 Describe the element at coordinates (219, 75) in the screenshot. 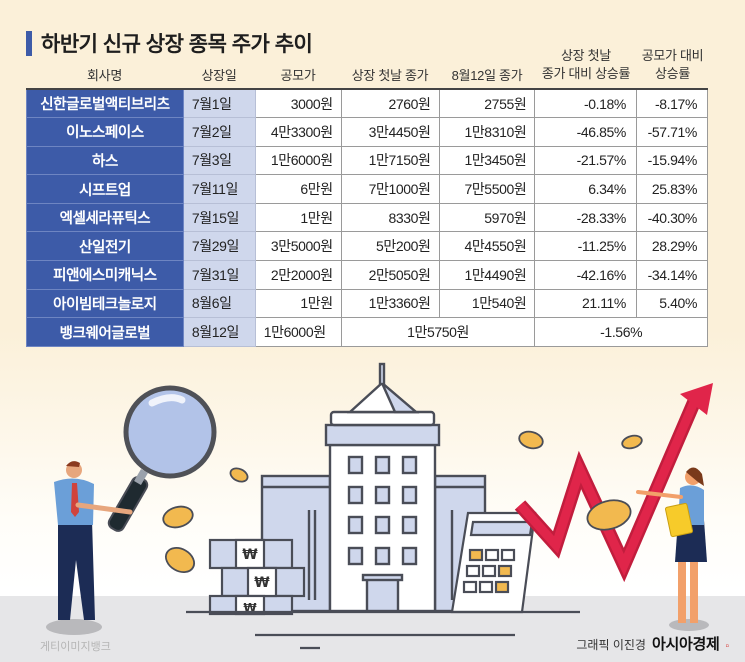

I see `header-listing-date: 상장일` at that location.